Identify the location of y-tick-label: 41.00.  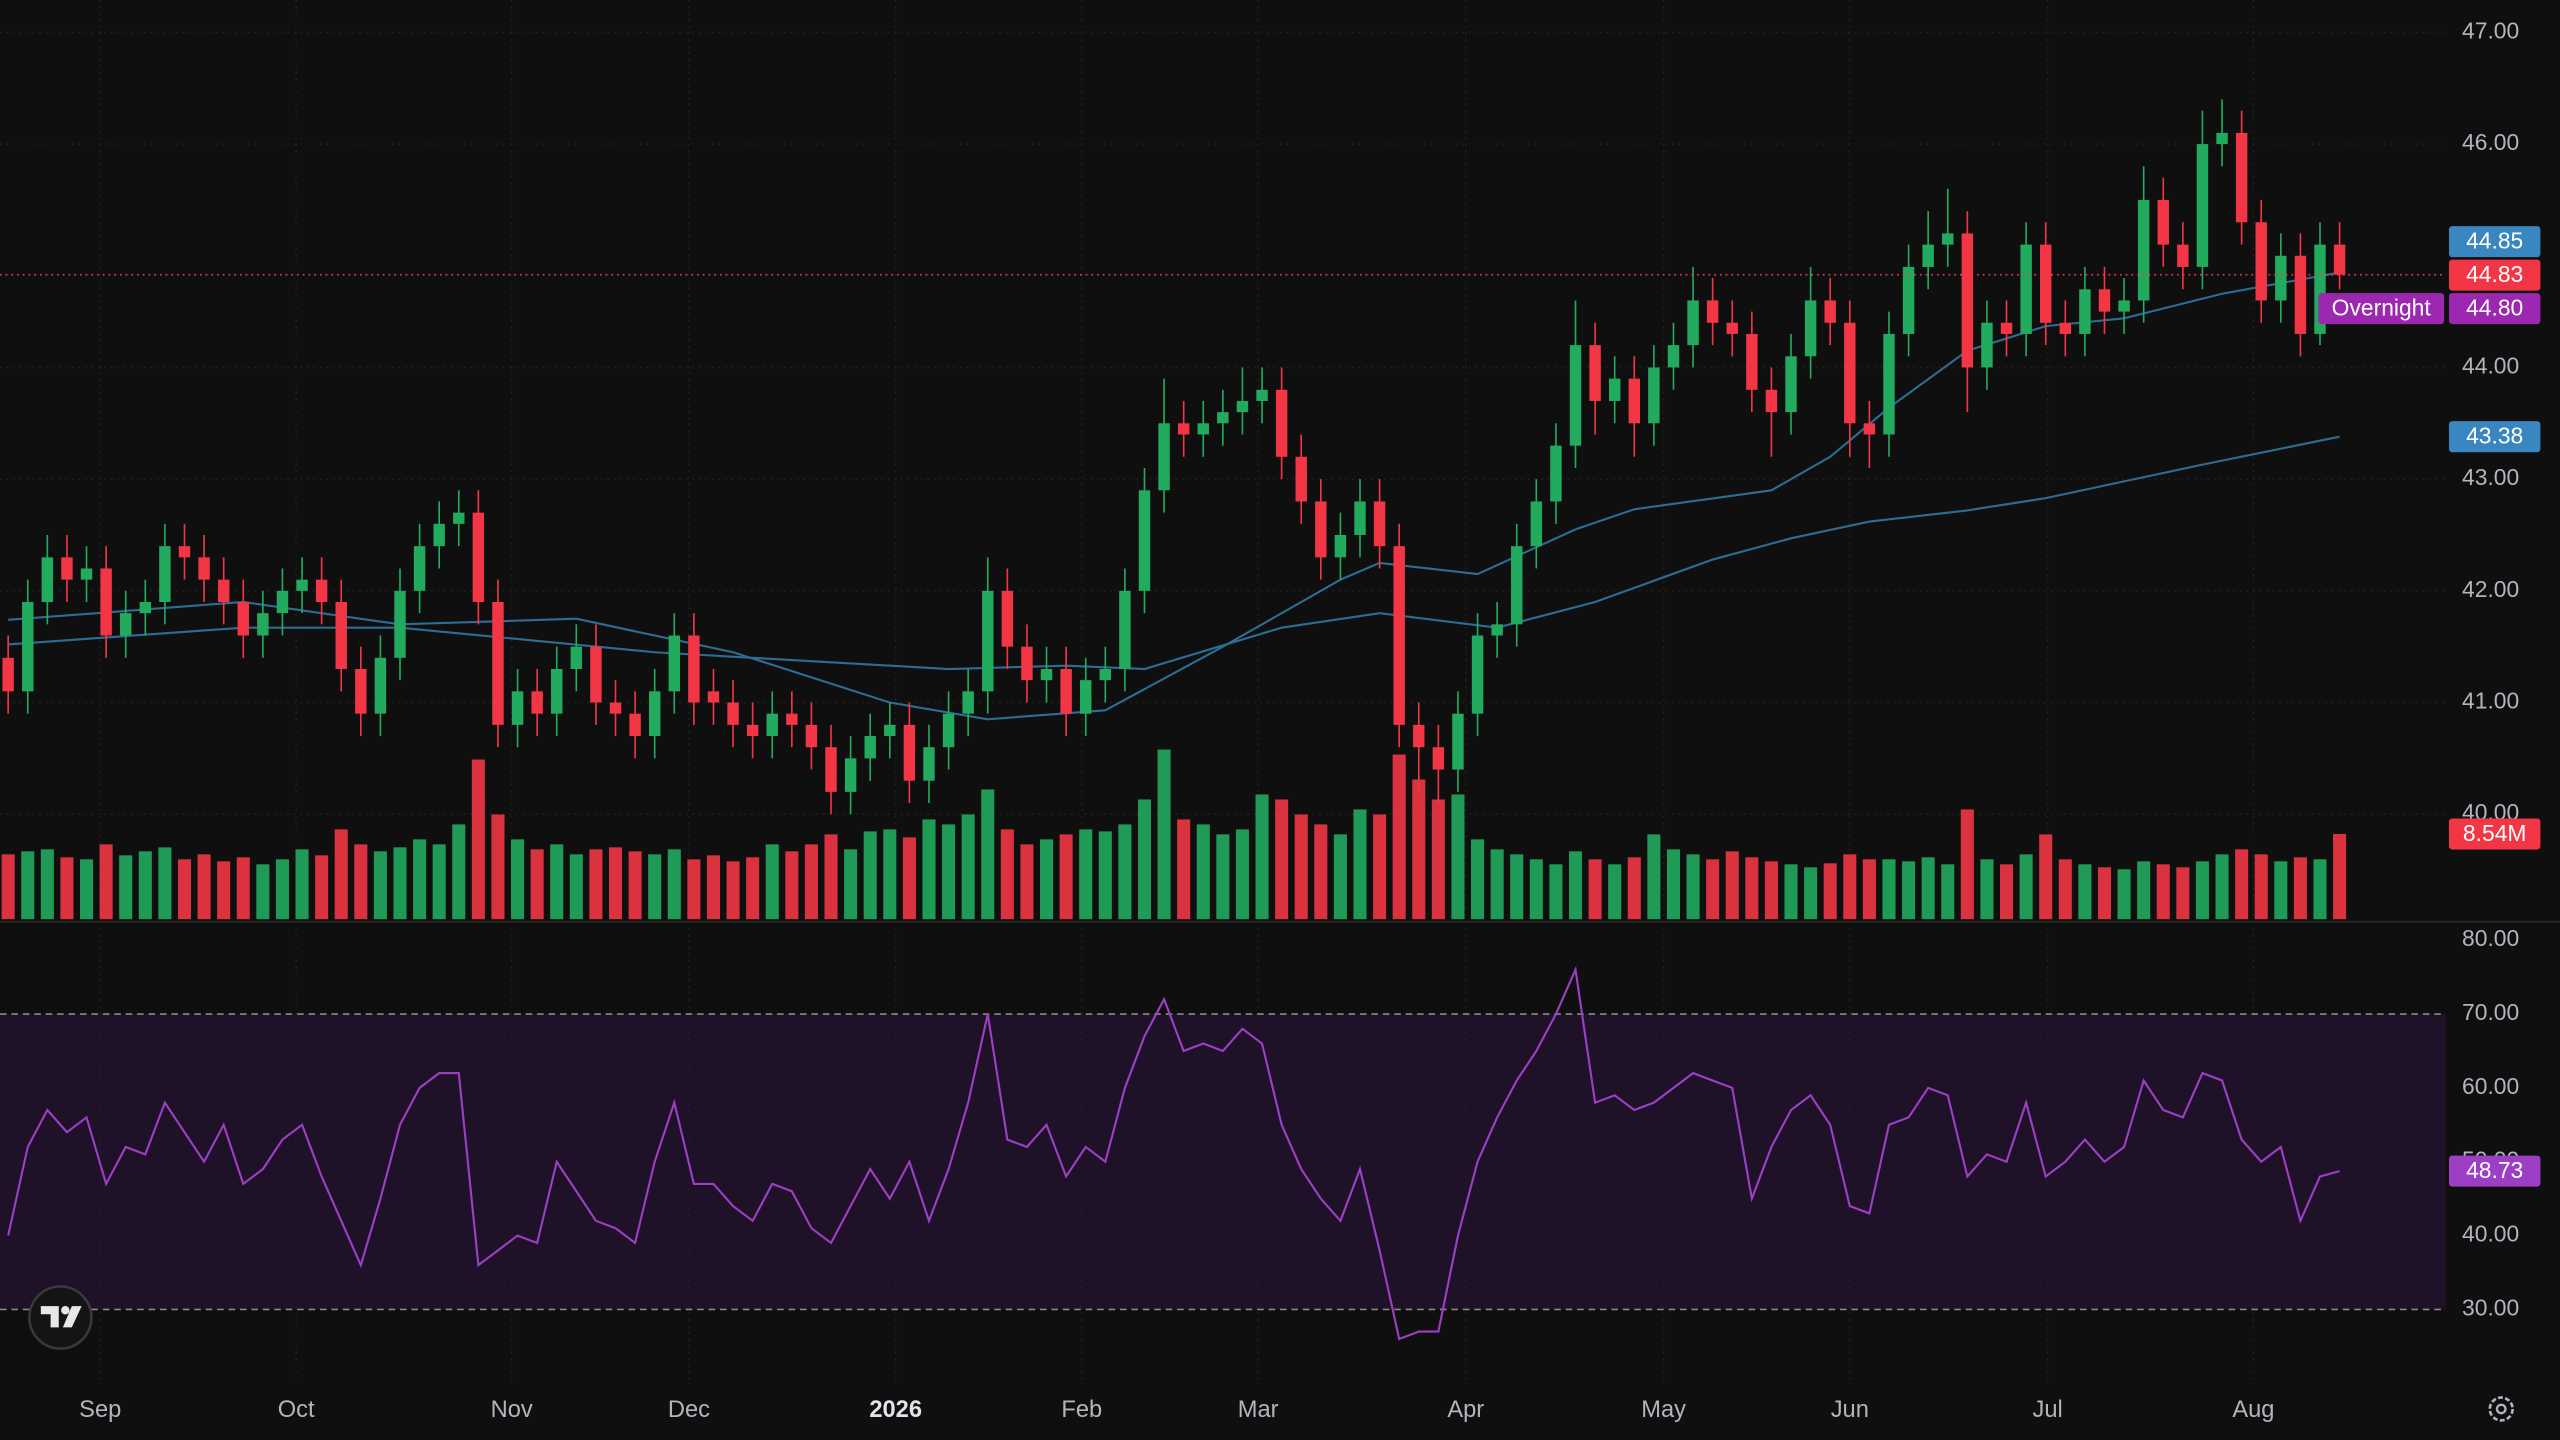
(2490, 701).